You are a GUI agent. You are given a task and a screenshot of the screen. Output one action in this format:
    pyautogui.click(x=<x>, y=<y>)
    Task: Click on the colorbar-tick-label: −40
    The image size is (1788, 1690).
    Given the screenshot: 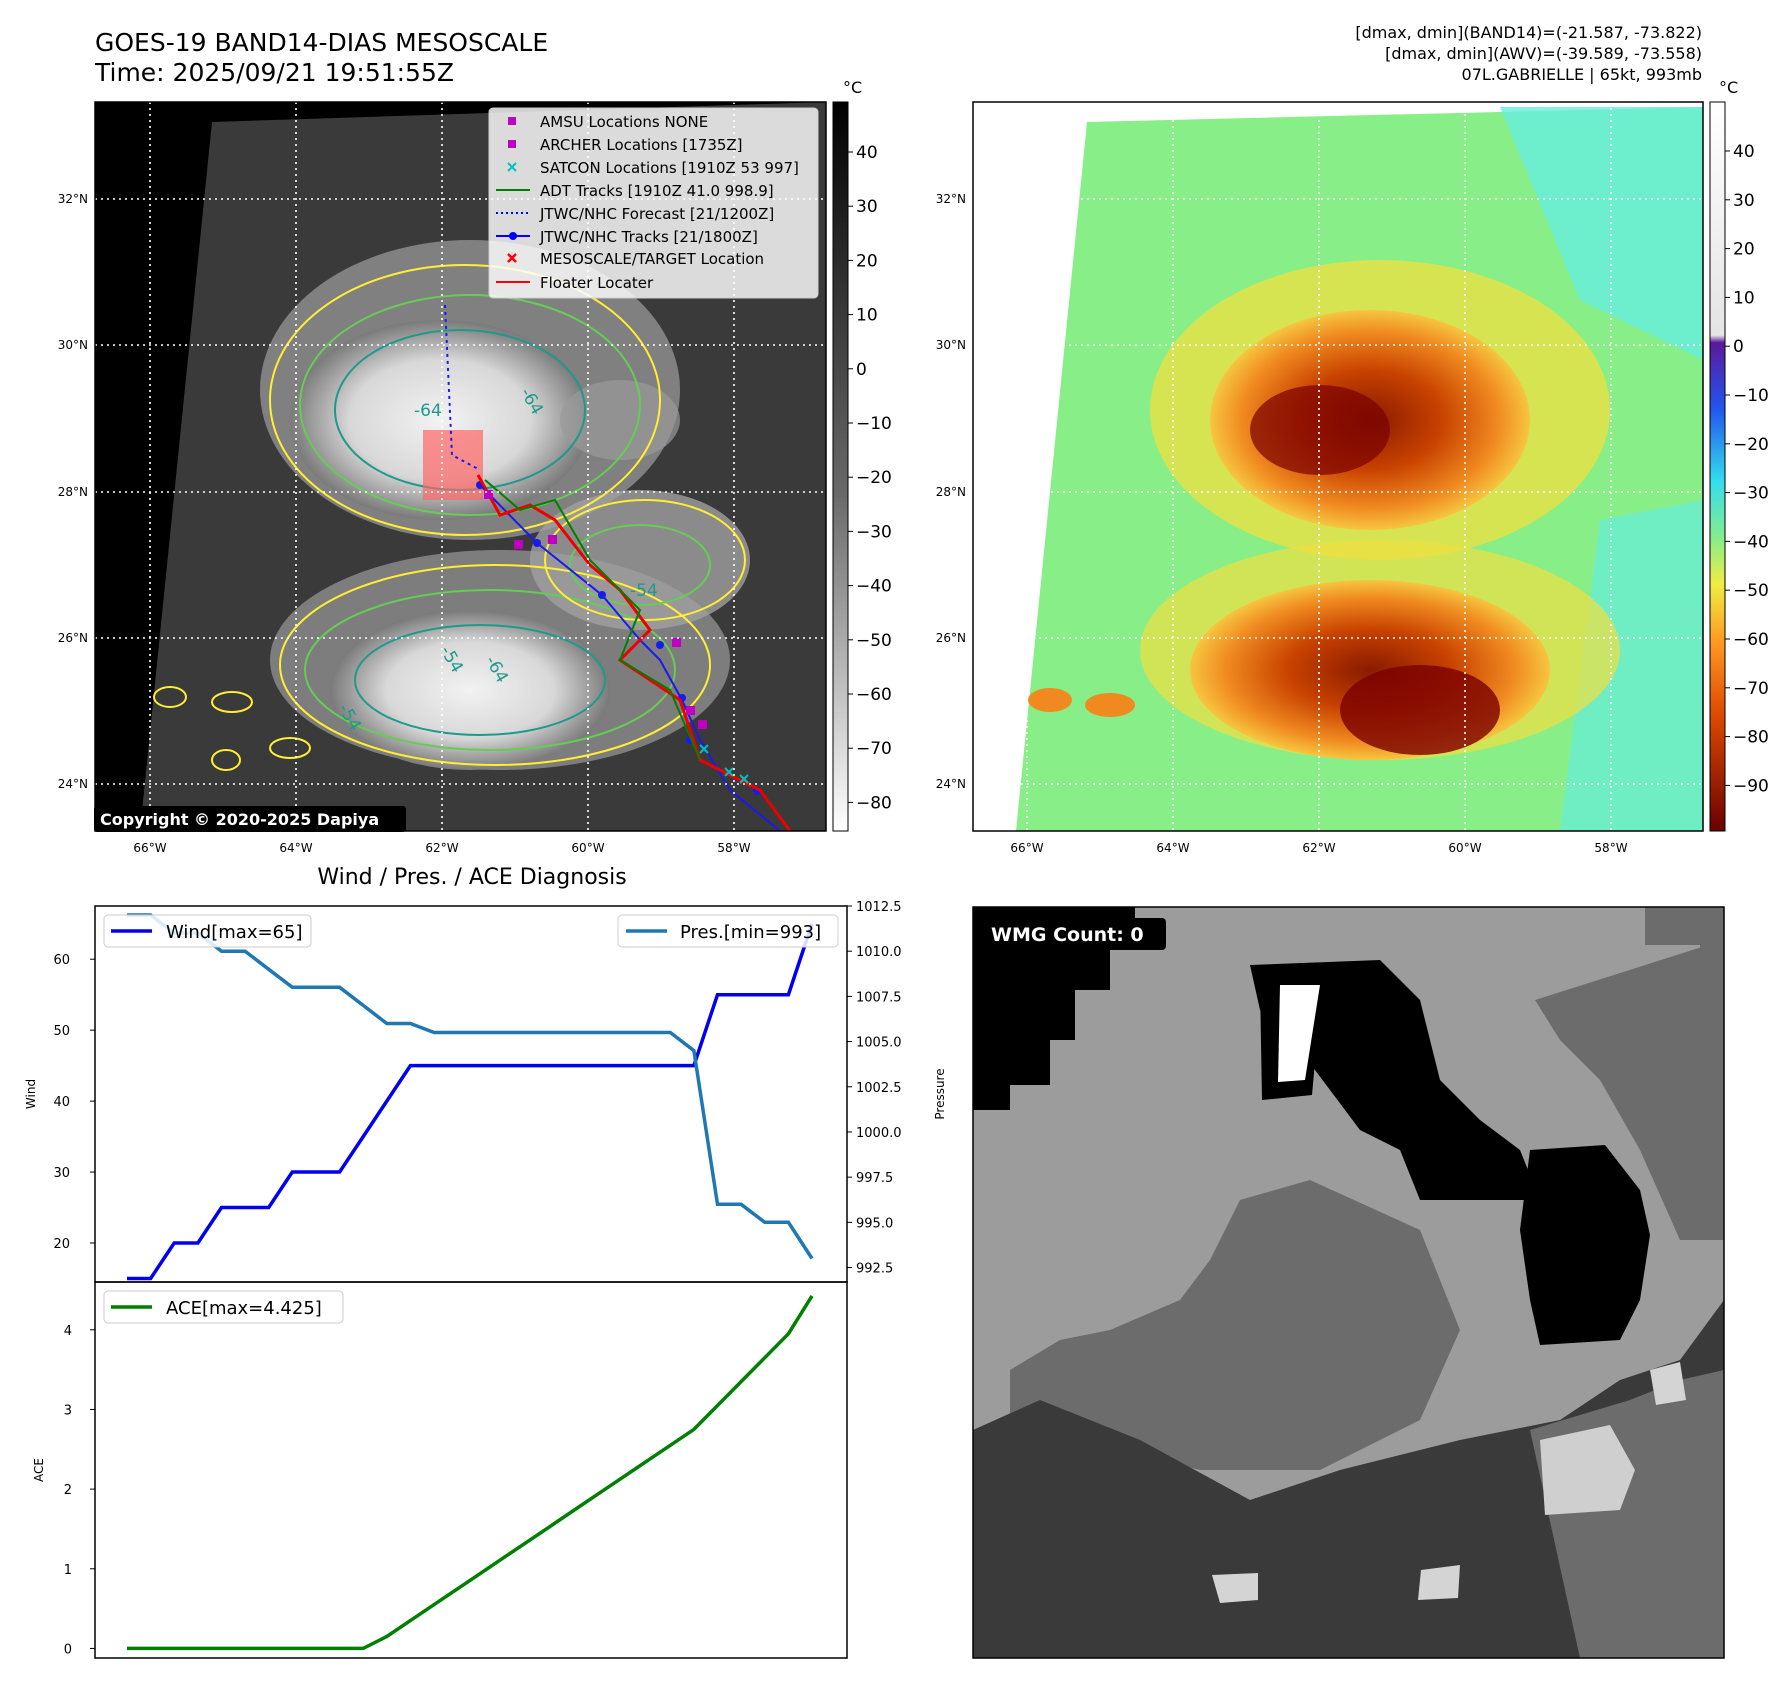 What is the action you would take?
    pyautogui.click(x=1751, y=542)
    